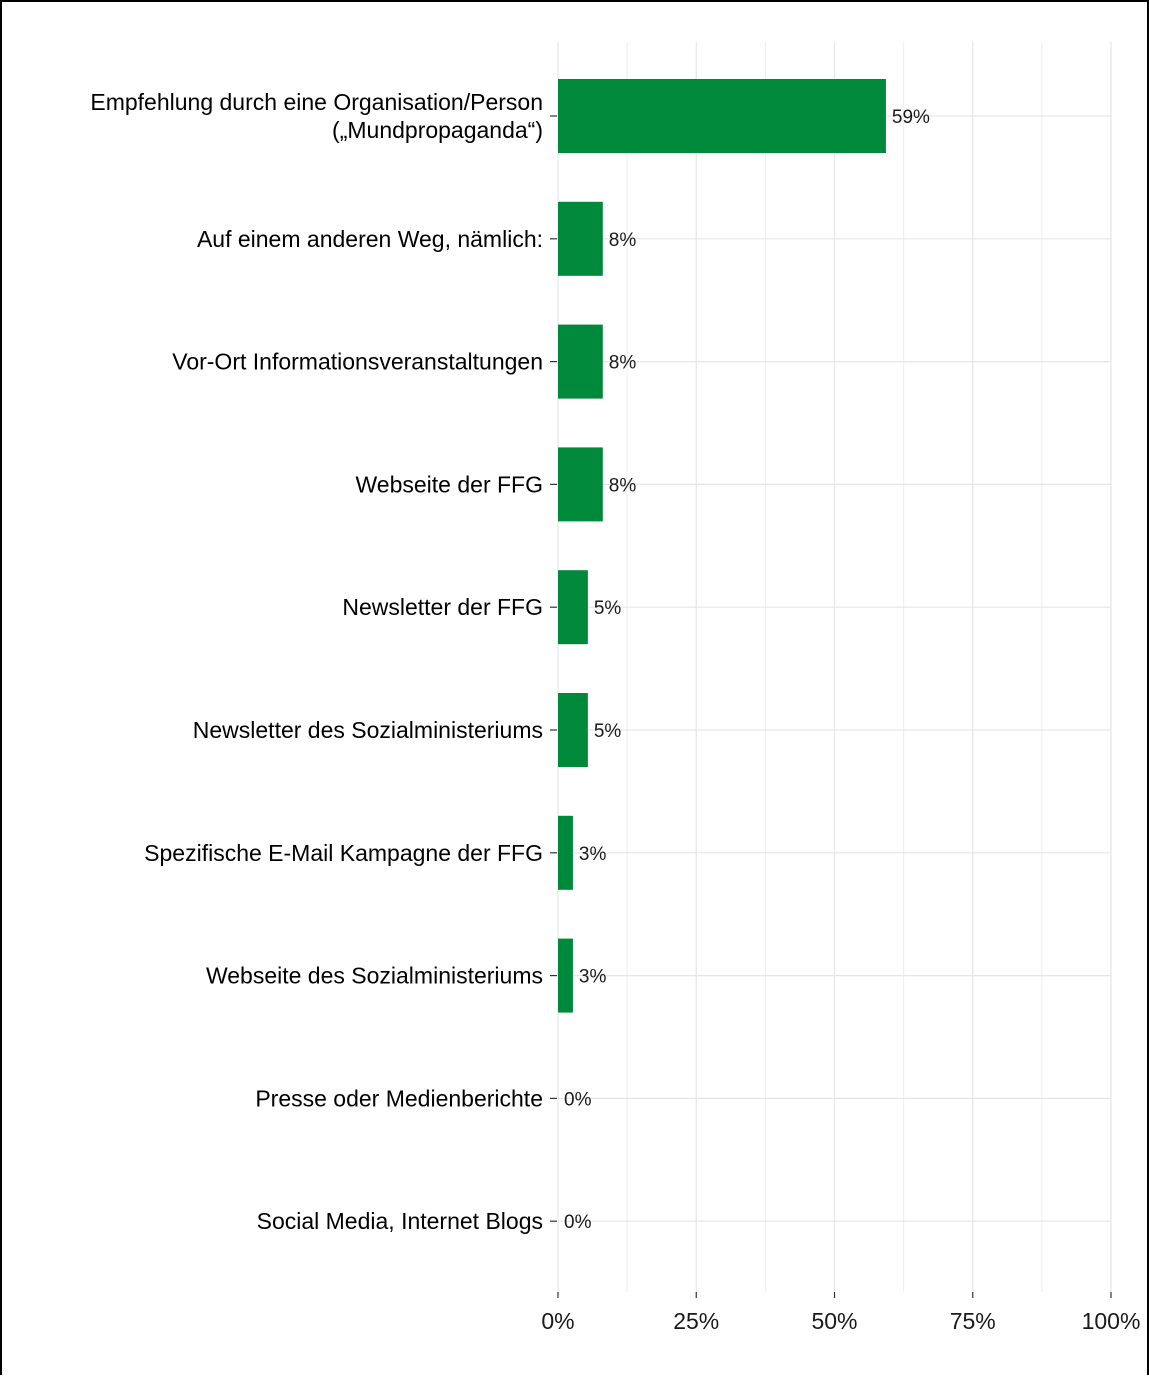  What do you see at coordinates (696, 1321) in the screenshot?
I see `x-tick-label: 25%` at bounding box center [696, 1321].